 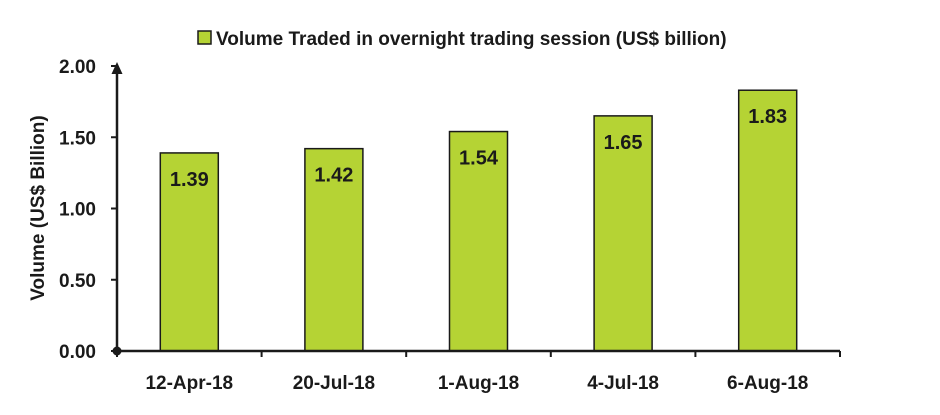 What do you see at coordinates (77, 352) in the screenshot?
I see `y-tick-label: 0.00` at bounding box center [77, 352].